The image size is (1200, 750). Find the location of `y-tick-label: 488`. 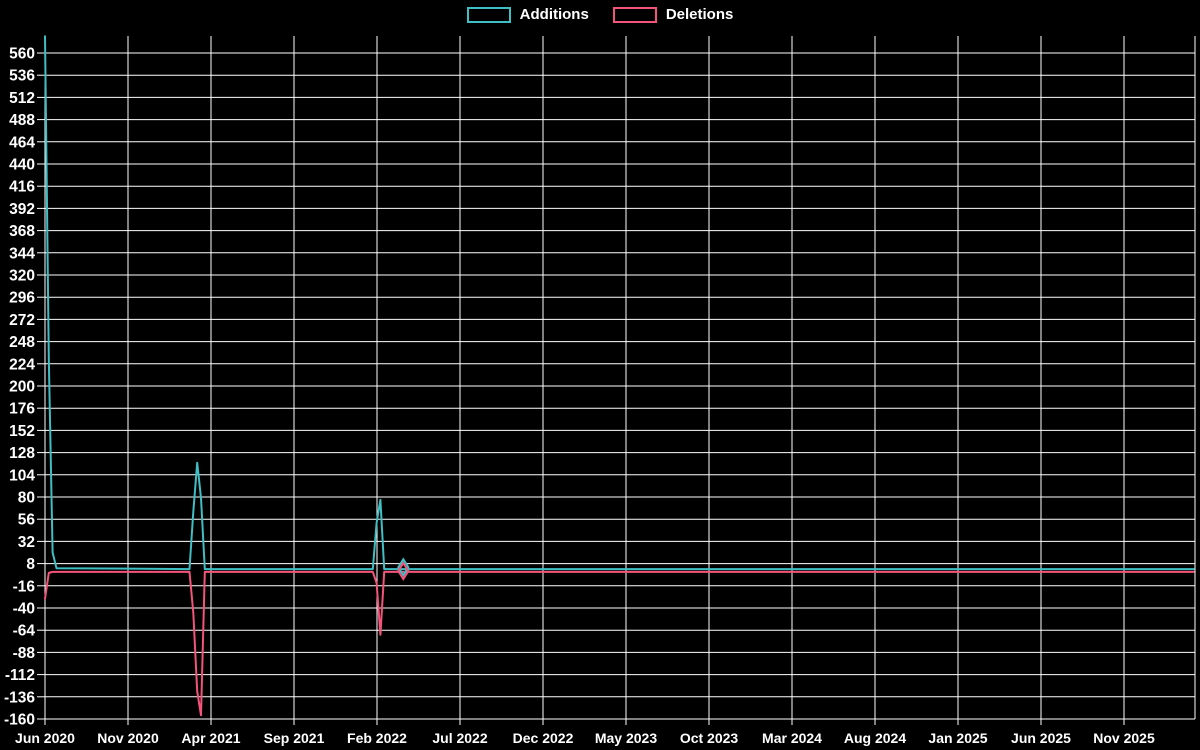

y-tick-label: 488 is located at coordinates (22, 120).